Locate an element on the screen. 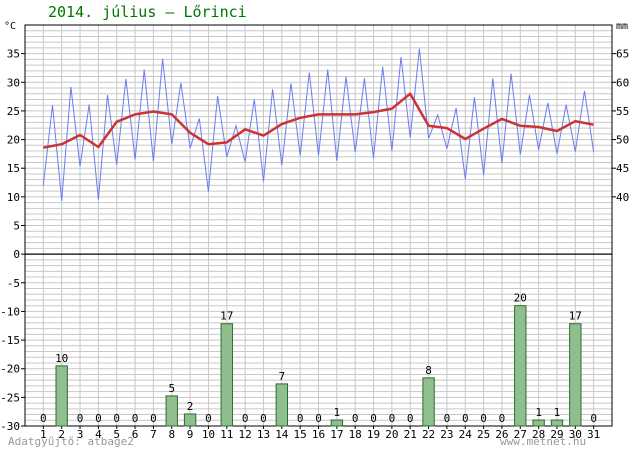 The width and height of the screenshot is (636, 450). y-left-tick-label: 20 is located at coordinates (13, 140).